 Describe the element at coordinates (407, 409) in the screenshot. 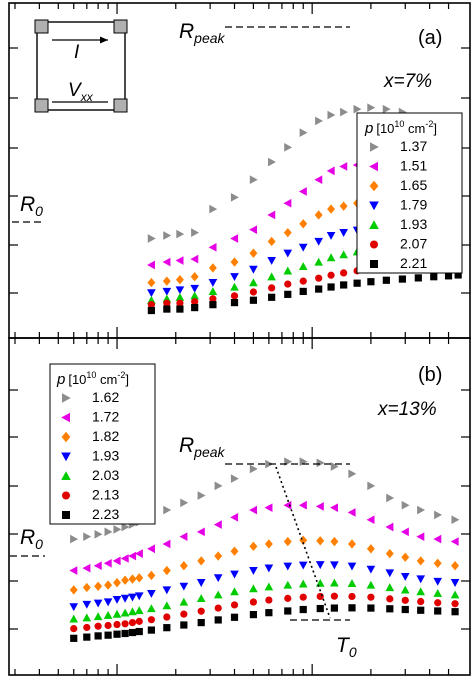

I see `panel-b-composition: x=13%` at that location.